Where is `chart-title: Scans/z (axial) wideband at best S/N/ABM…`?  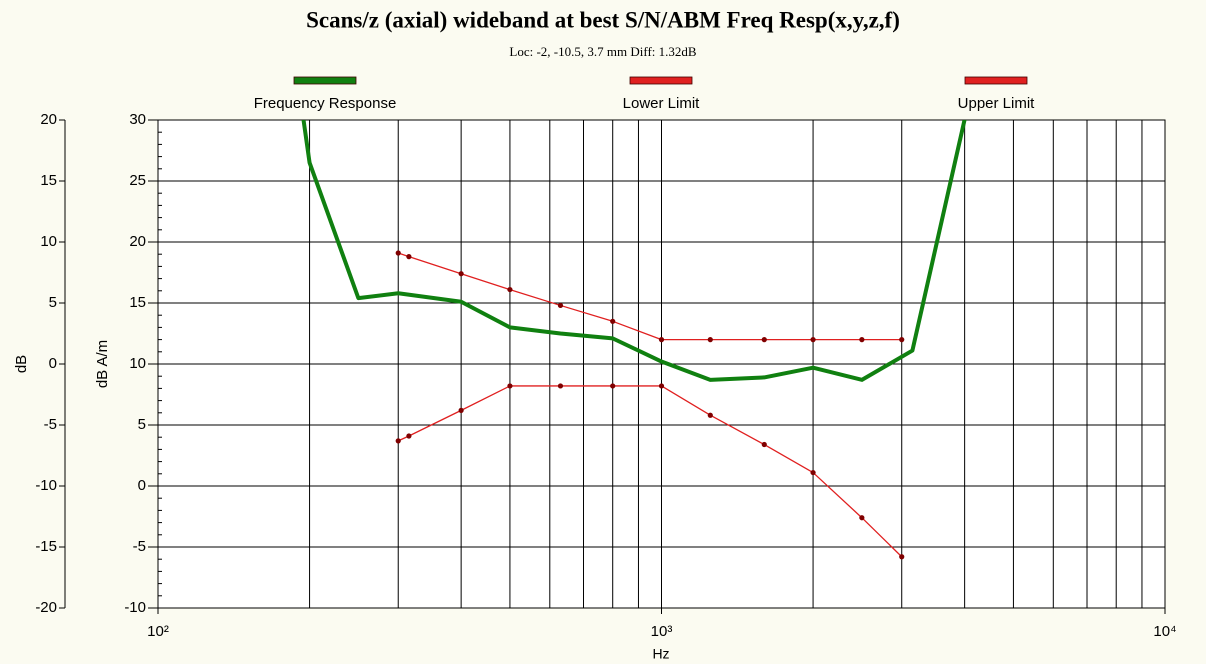
chart-title: Scans/z (axial) wideband at best S/N/ABM… is located at coordinates (603, 19).